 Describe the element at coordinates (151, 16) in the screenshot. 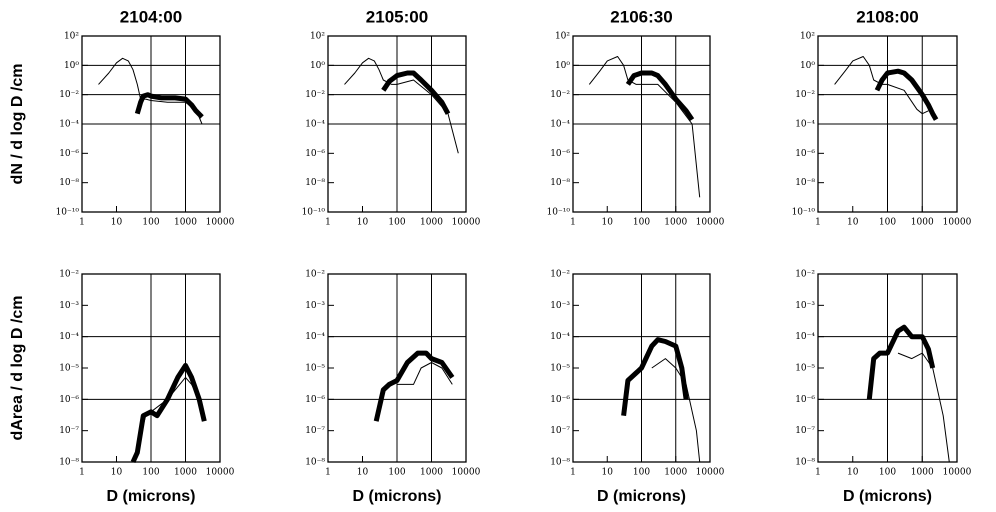

I see `chart-title: 2104:00` at that location.